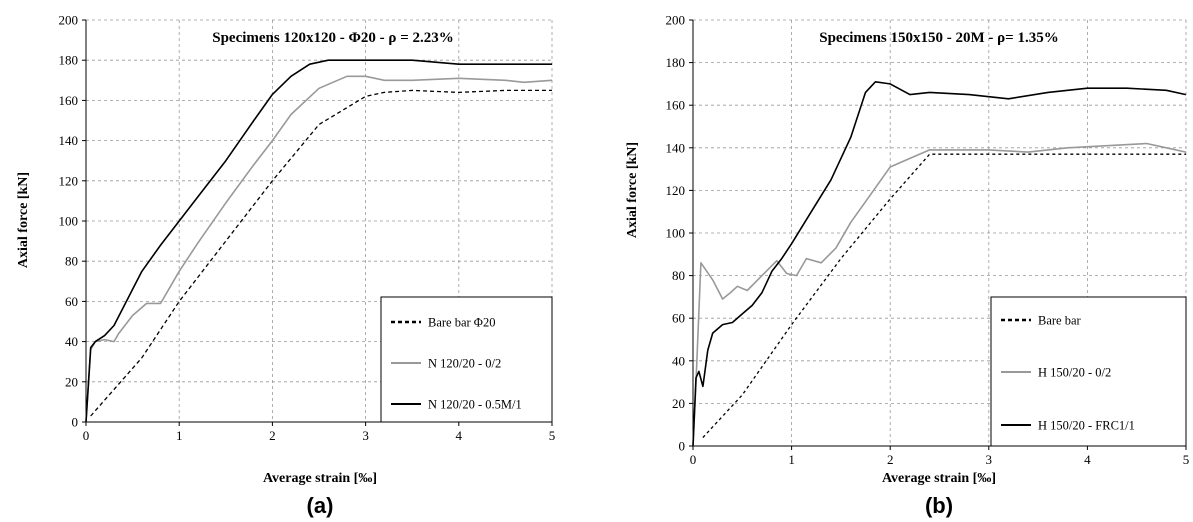  Describe the element at coordinates (939, 505) in the screenshot. I see `chart-b-panel-label: (b)` at that location.